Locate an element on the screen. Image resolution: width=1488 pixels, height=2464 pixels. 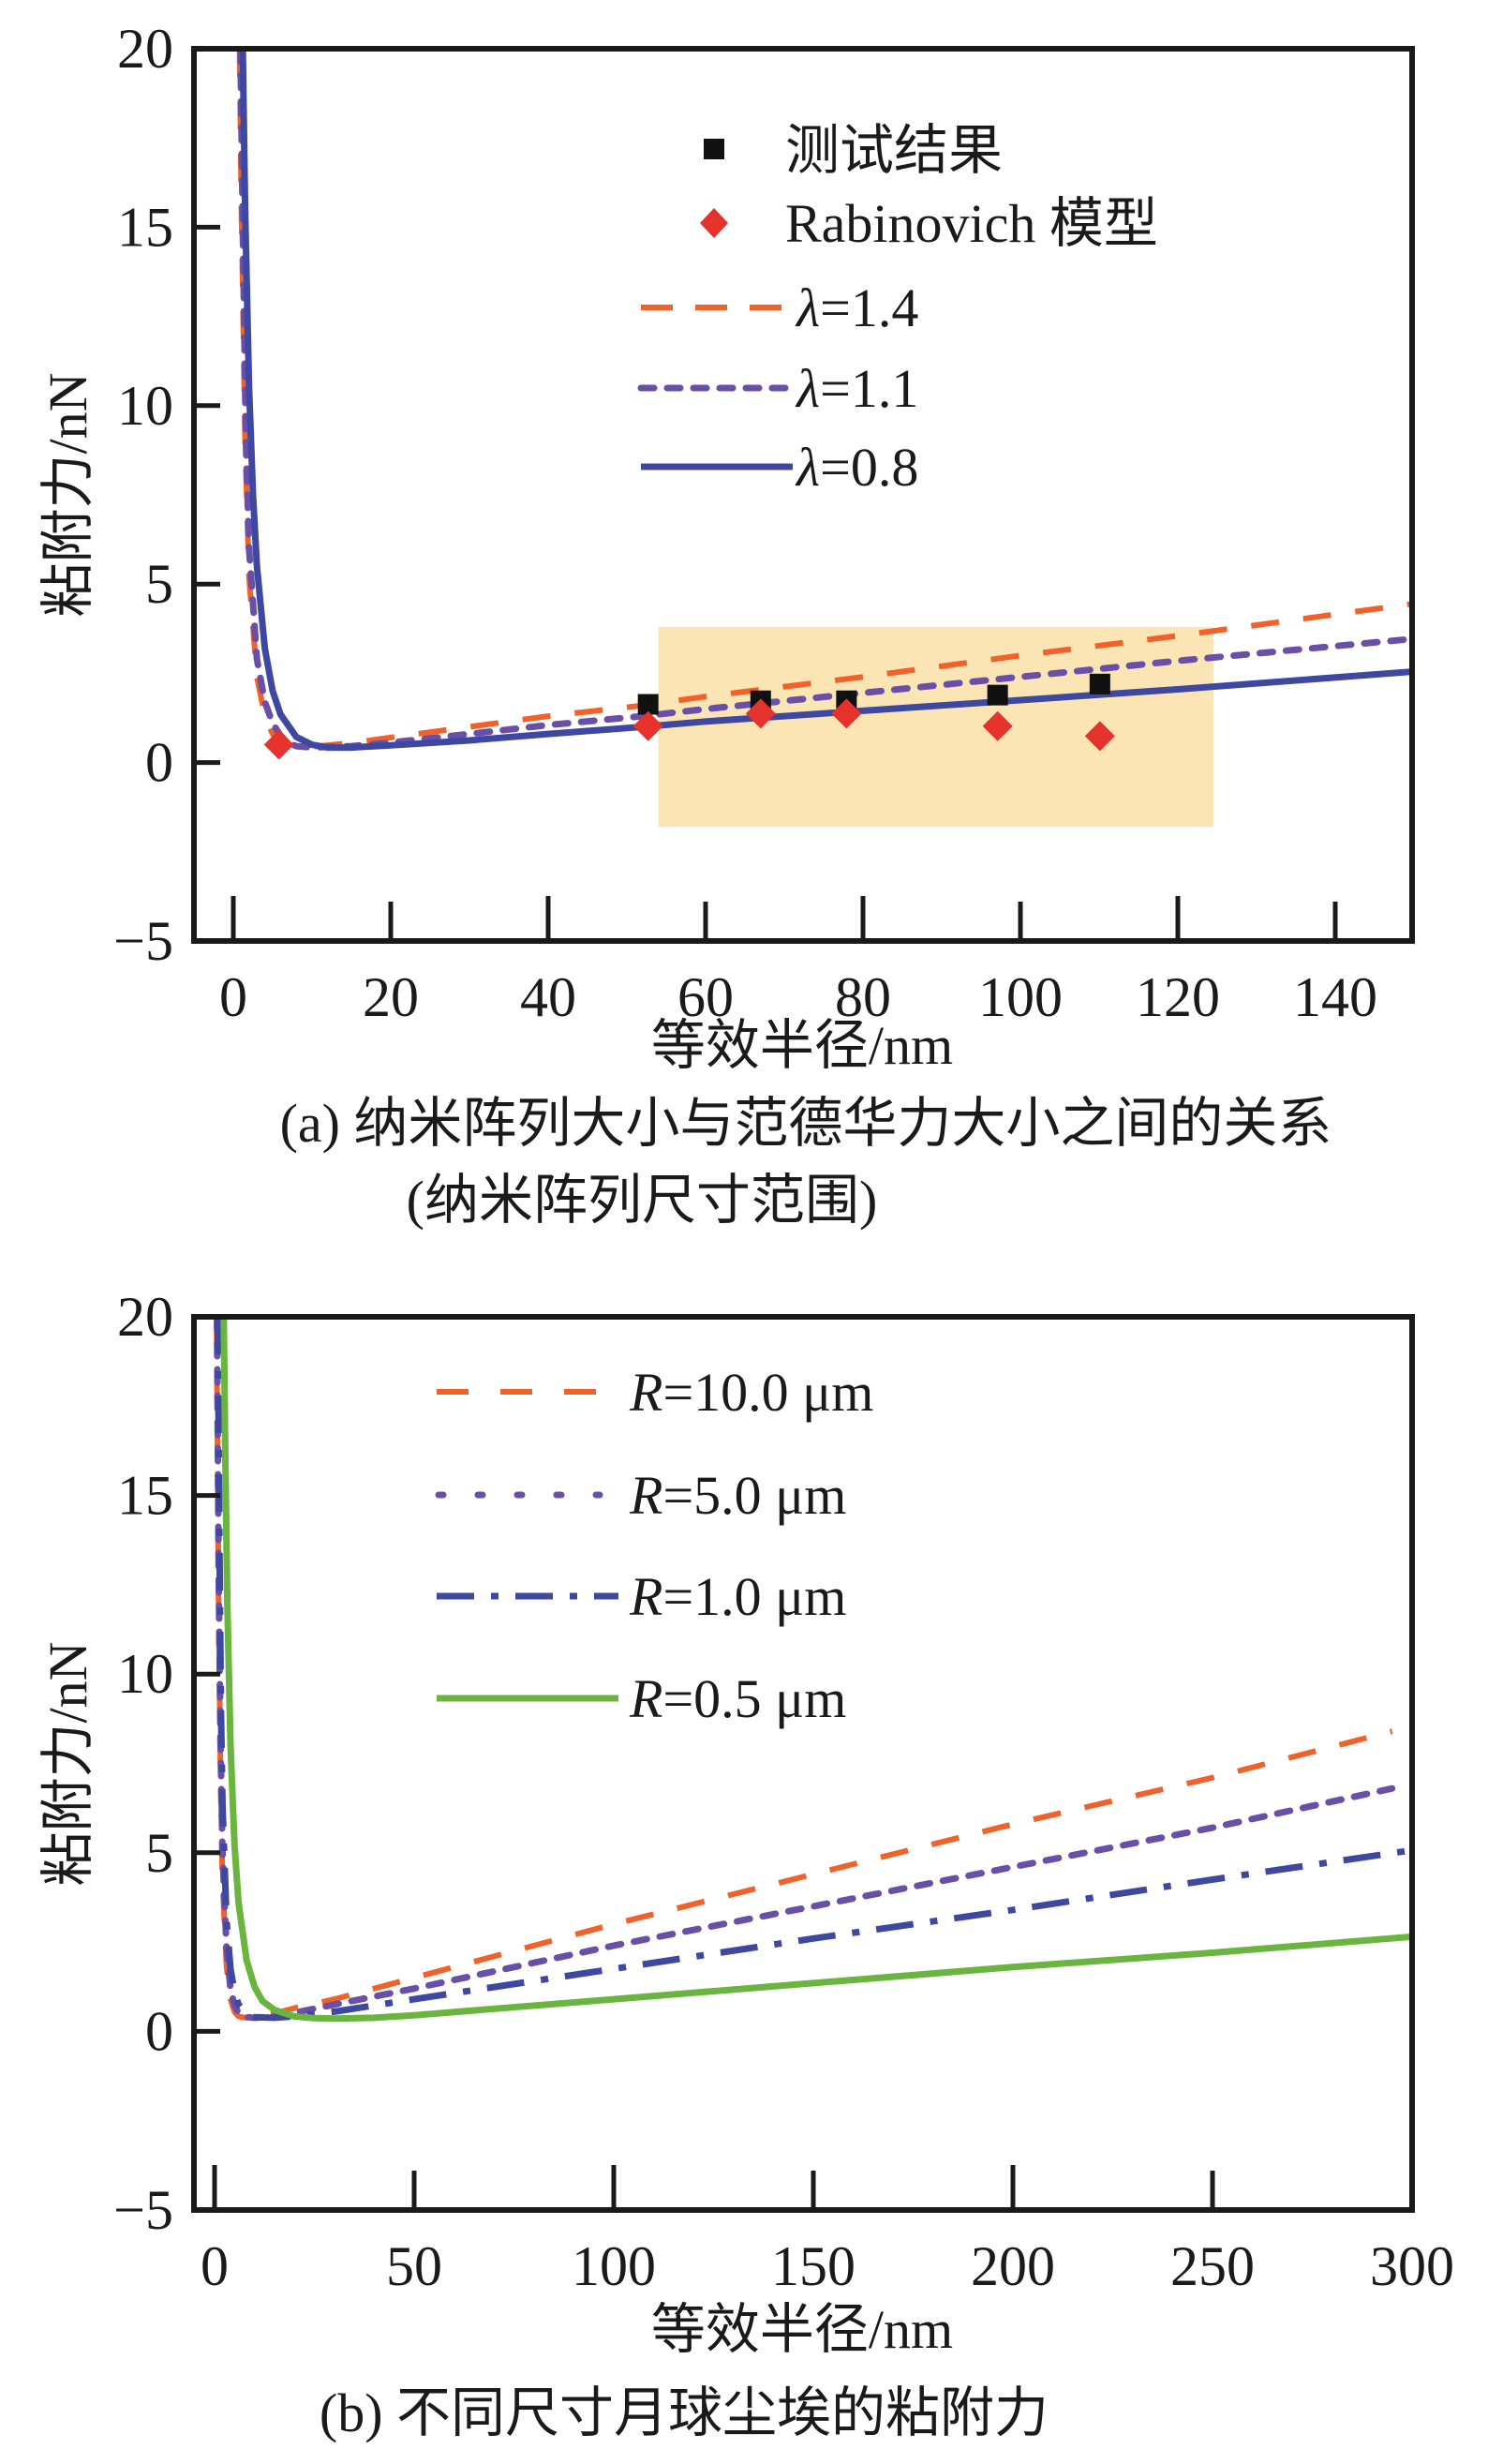
legend-label-r10-value: =10.0 μm is located at coordinates (767, 1392).